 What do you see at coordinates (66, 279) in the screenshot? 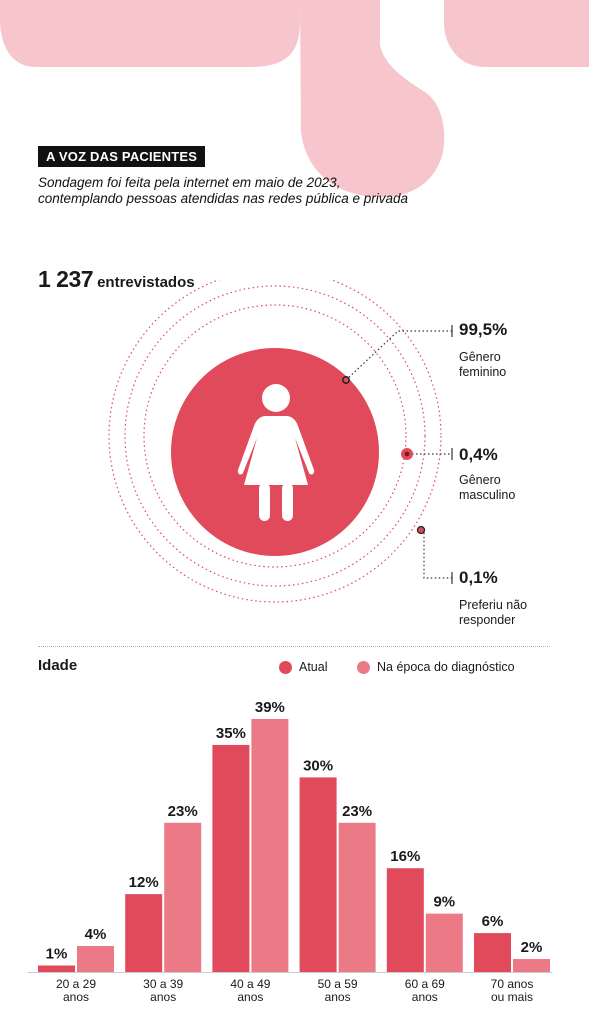
I see `respondent-number: 1 237` at bounding box center [66, 279].